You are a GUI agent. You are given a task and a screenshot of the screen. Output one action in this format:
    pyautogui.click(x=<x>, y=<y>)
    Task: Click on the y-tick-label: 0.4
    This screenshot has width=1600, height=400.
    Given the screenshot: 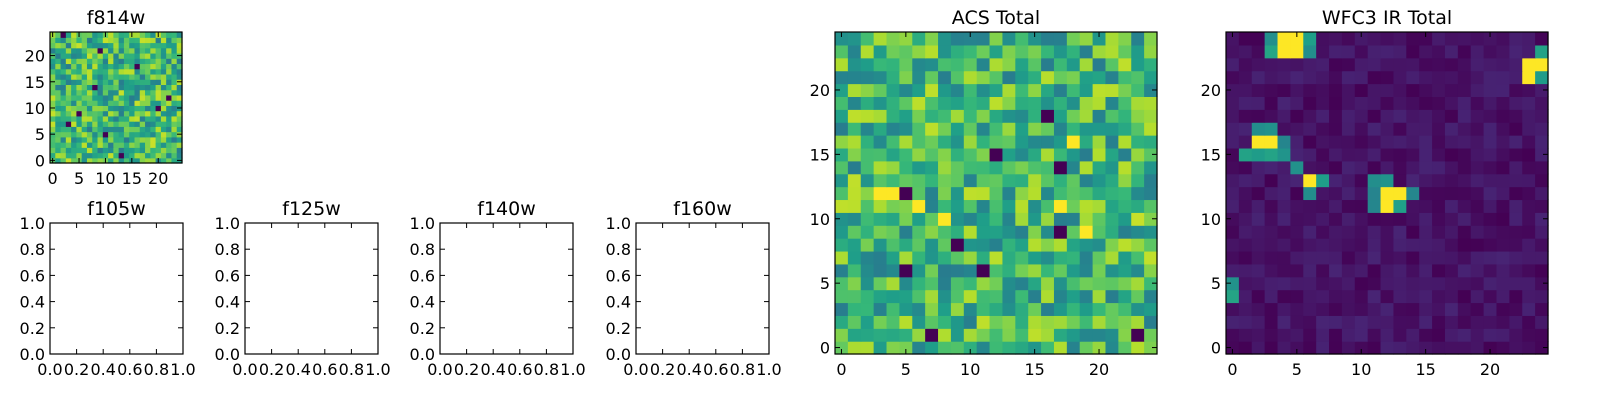 What is the action you would take?
    pyautogui.click(x=227, y=302)
    